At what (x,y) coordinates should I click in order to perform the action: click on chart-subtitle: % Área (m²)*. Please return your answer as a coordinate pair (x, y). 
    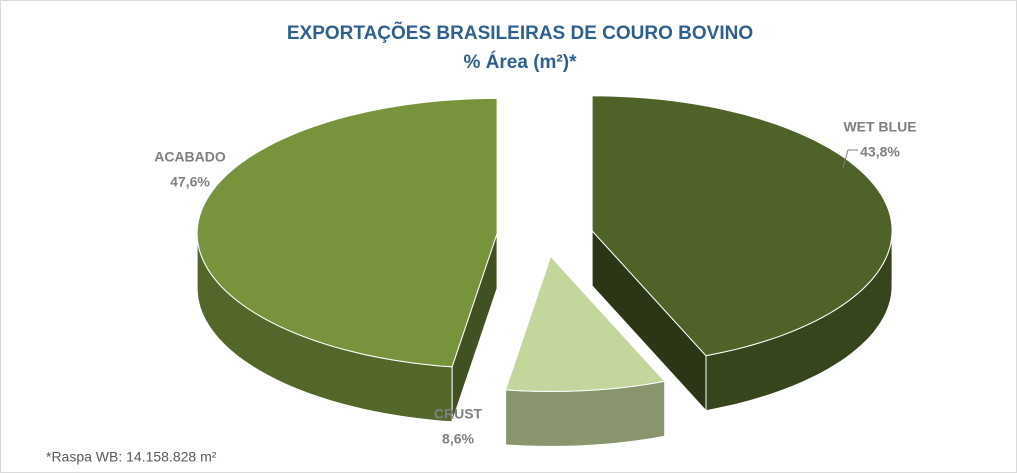
    Looking at the image, I should click on (521, 62).